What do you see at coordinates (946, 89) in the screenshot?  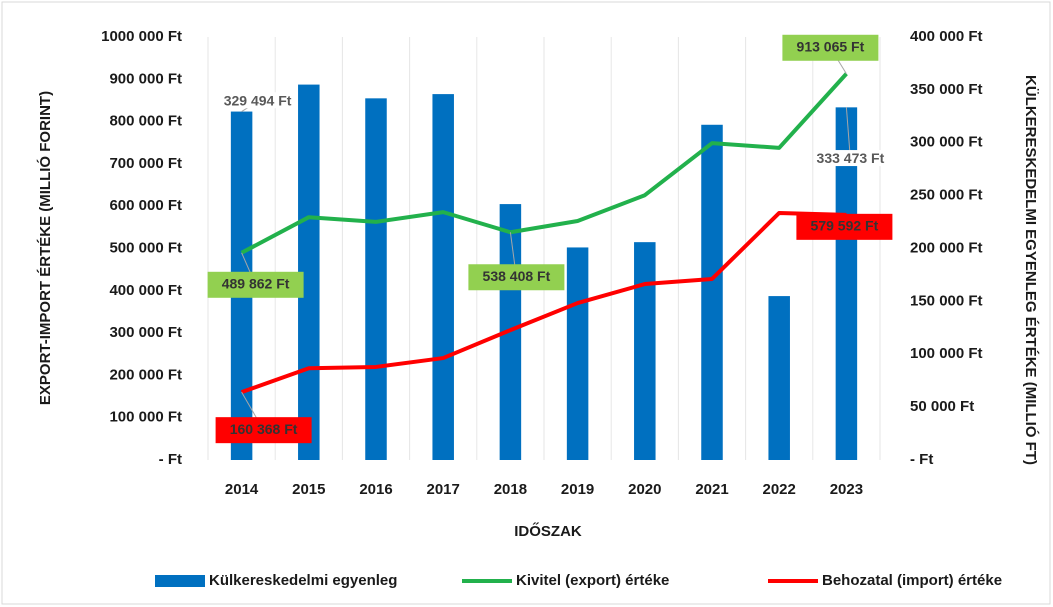 I see `y2-tick-label: 350 000 Ft` at bounding box center [946, 89].